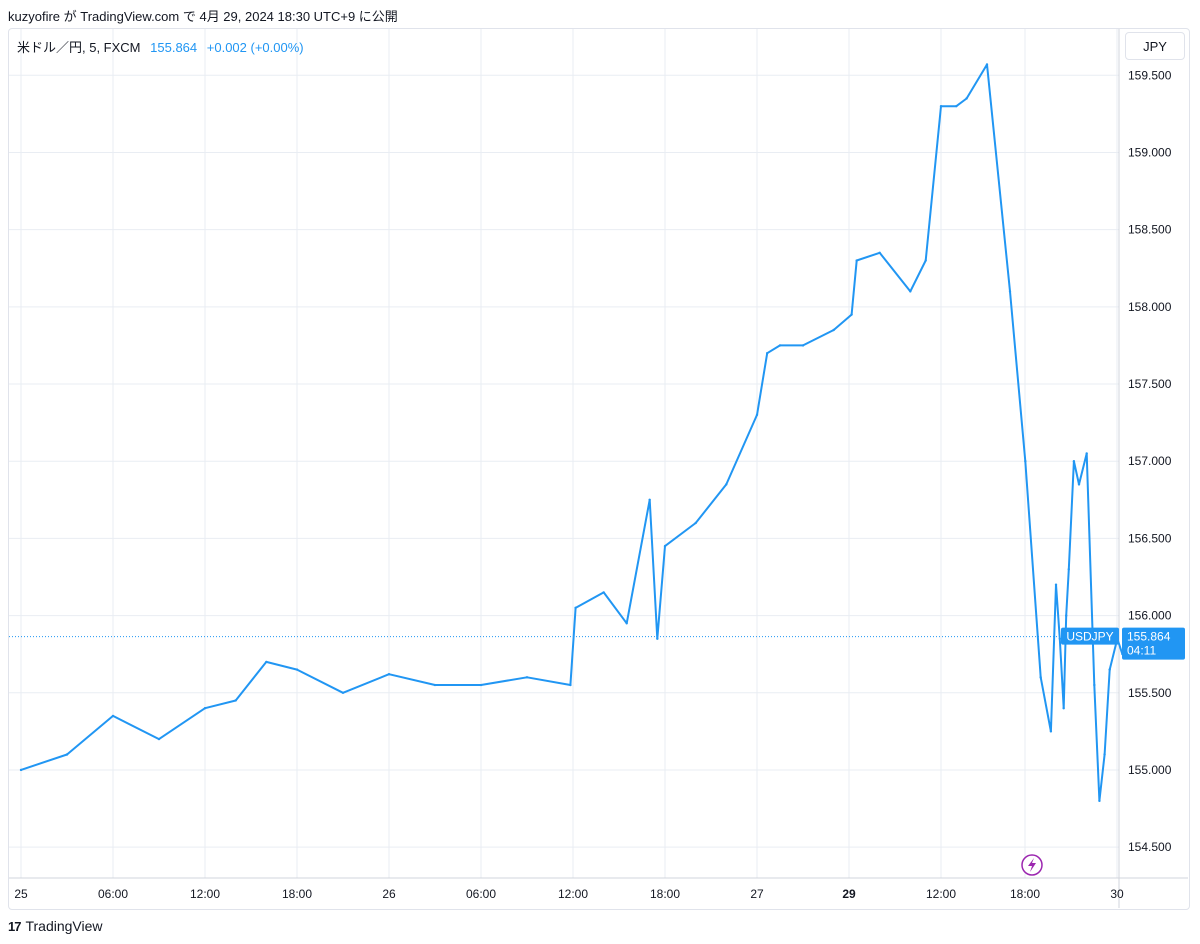 The height and width of the screenshot is (944, 1200). I want to click on y-tick-label: 156.500, so click(1150, 538).